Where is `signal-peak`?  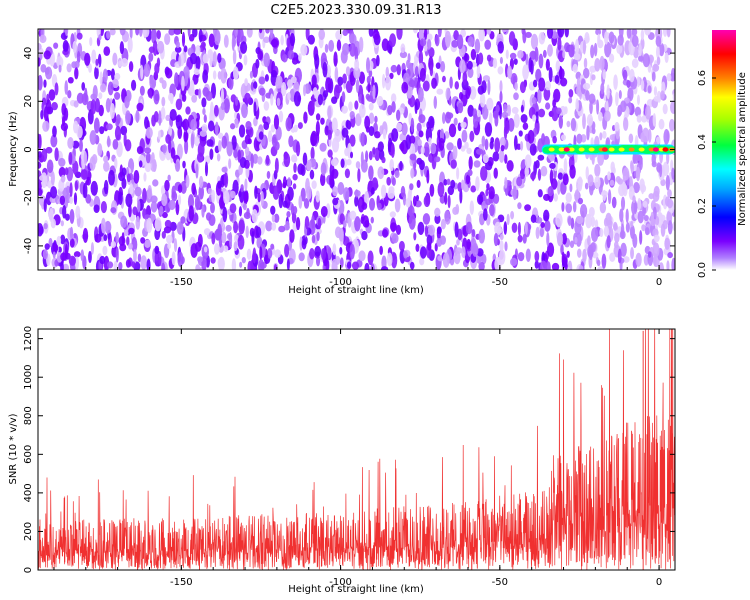 signal-peak is located at coordinates (591, 149).